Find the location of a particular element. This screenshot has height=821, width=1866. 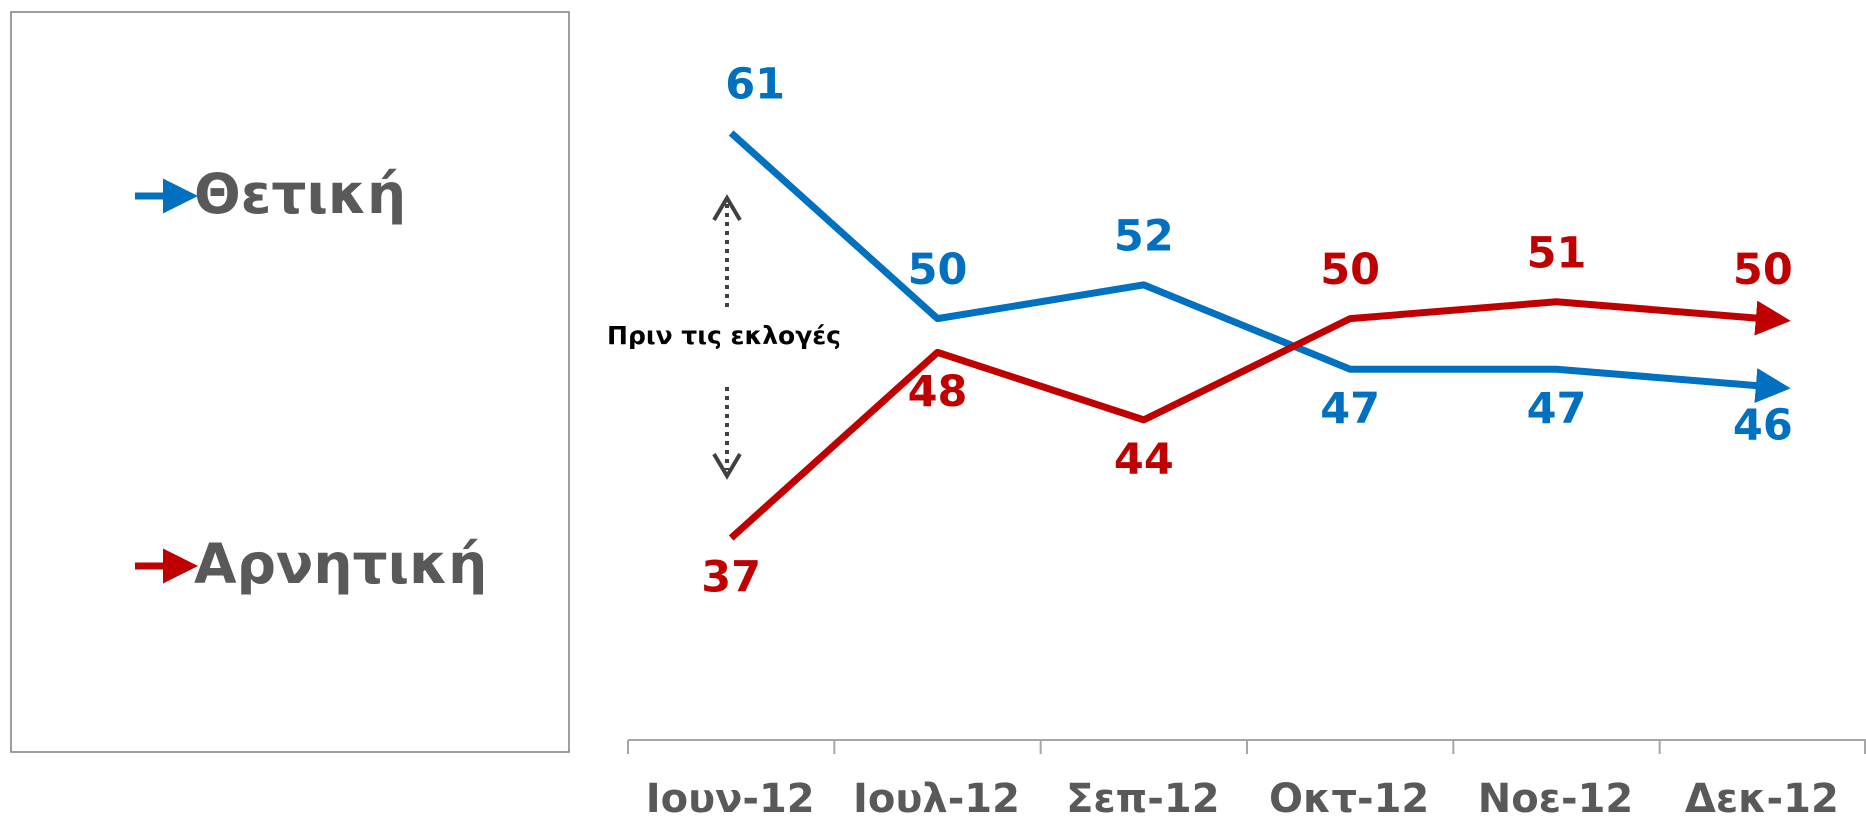

annotation: Πριν τις εκλογές is located at coordinates (724, 335).